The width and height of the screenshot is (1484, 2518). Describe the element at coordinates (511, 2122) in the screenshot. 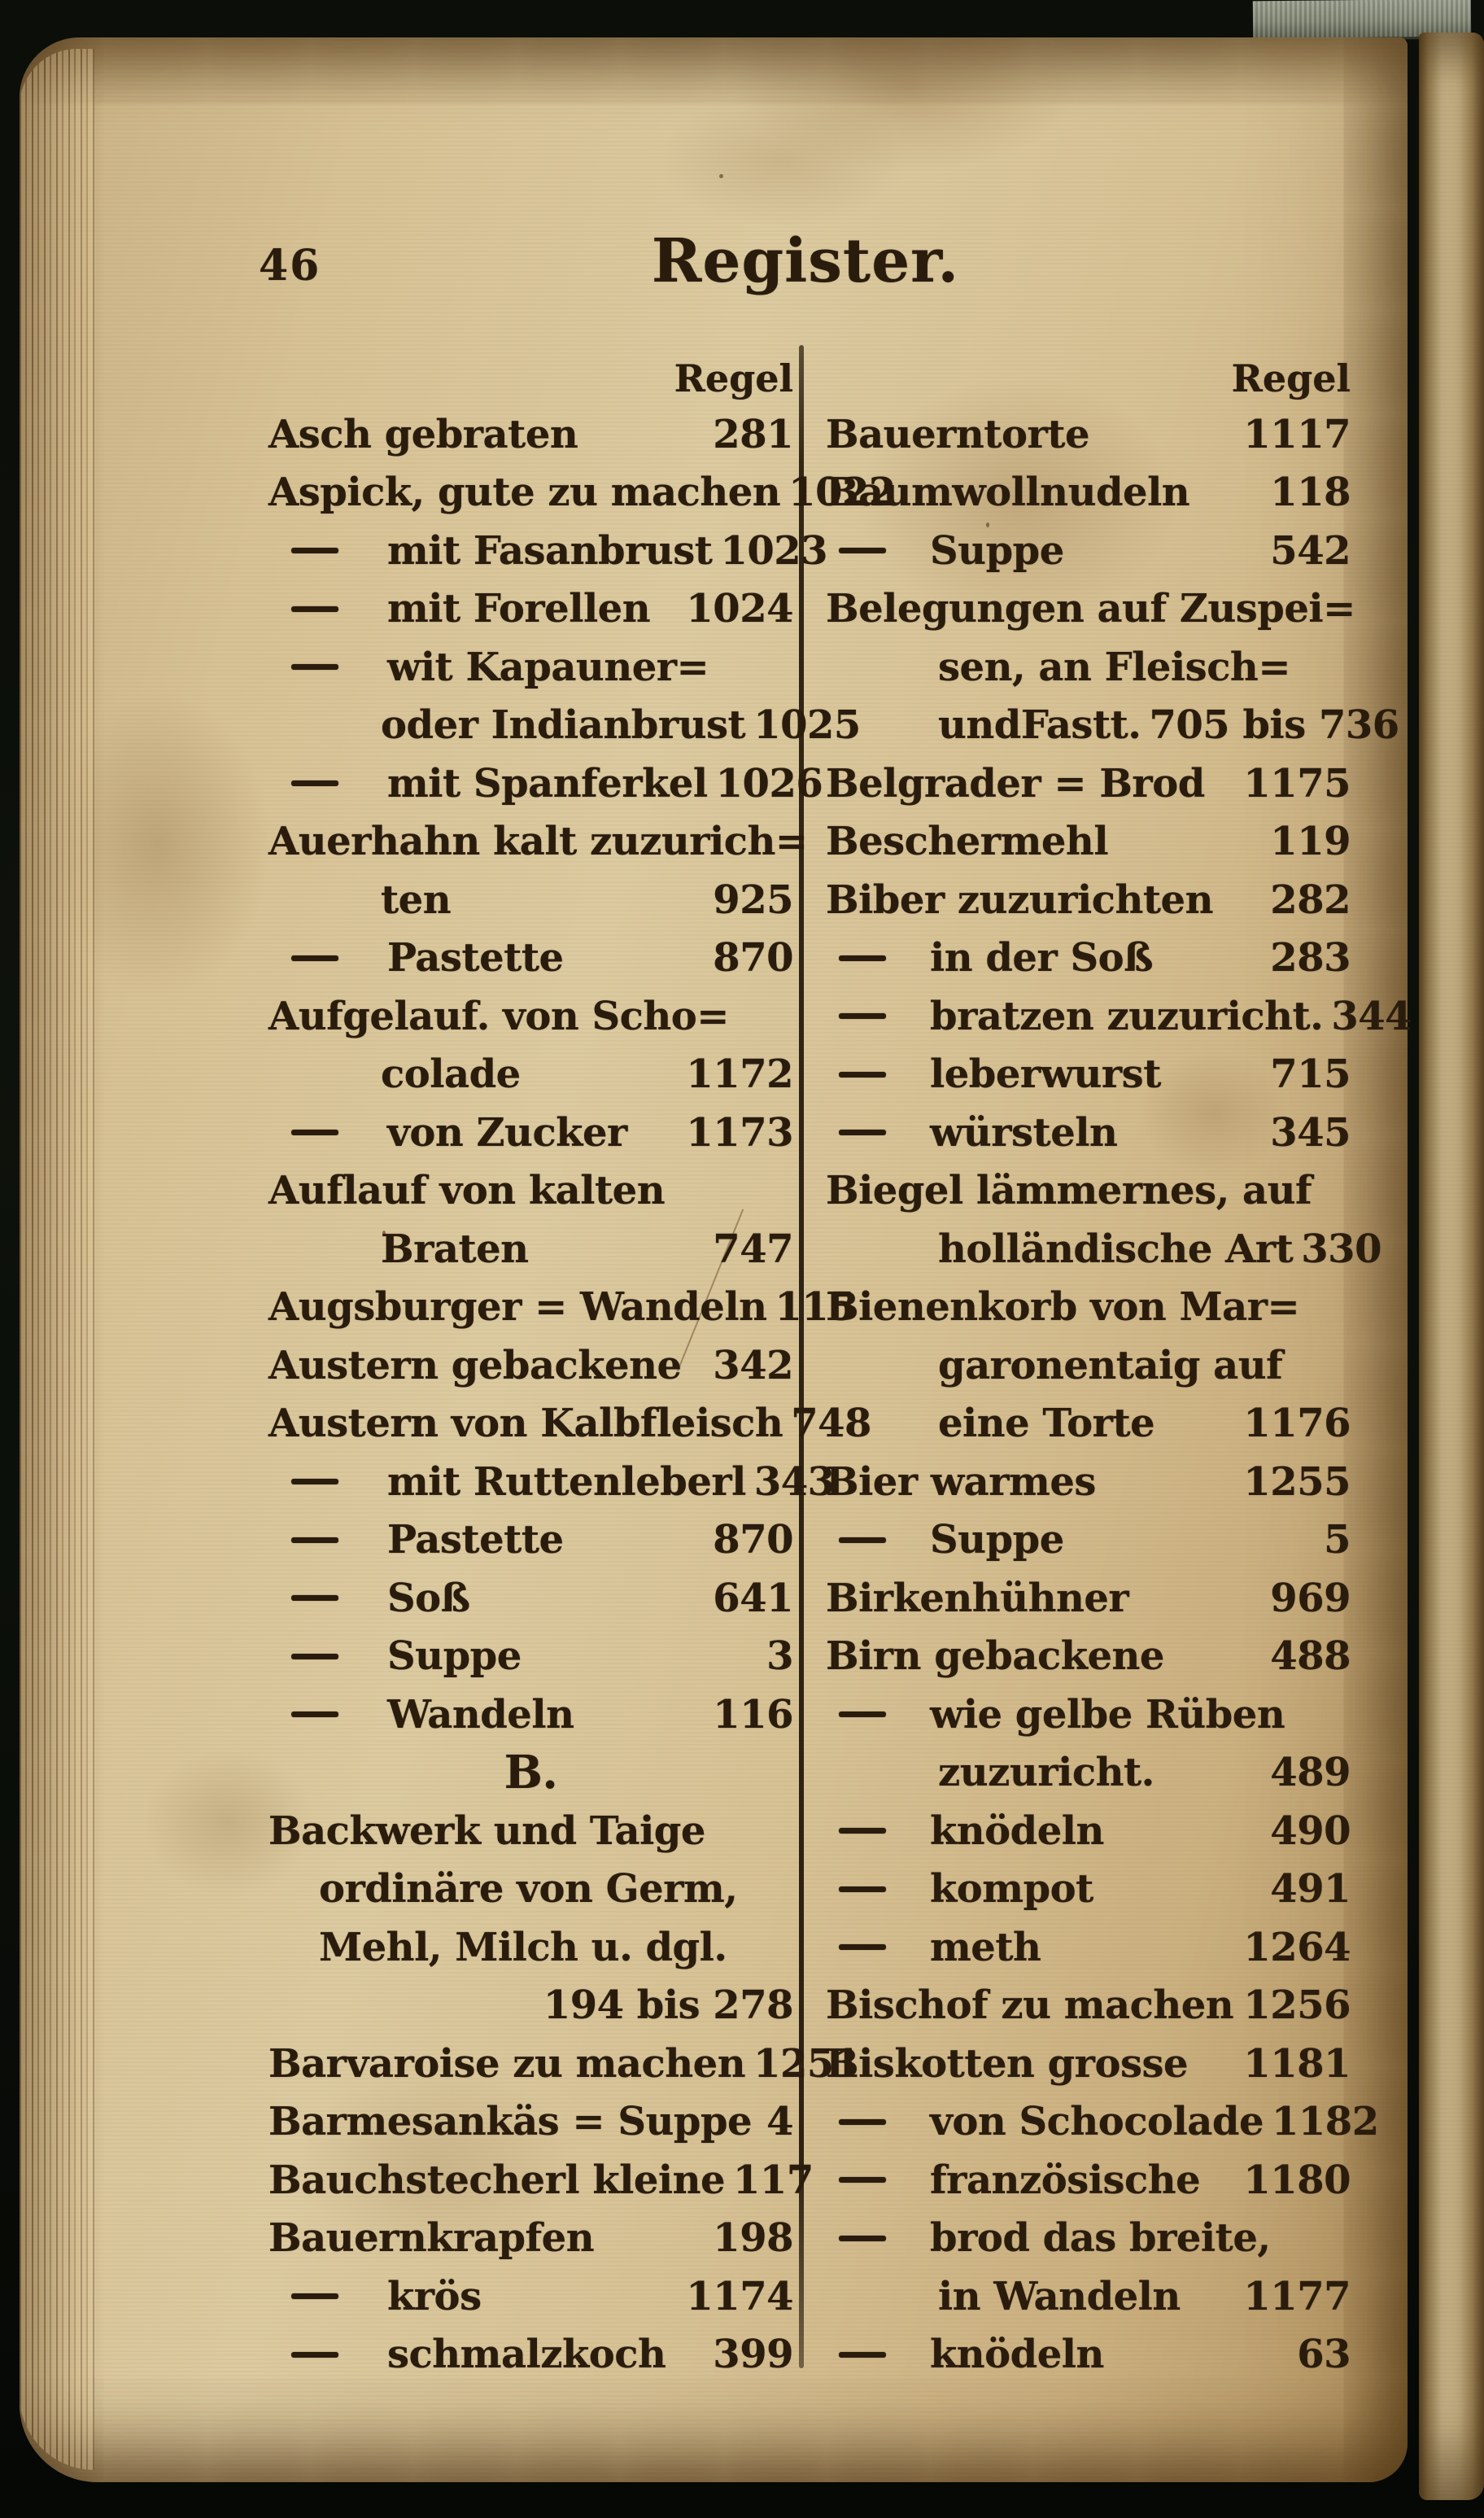

I see `entry-text: Barmesankäs = Suppe` at that location.